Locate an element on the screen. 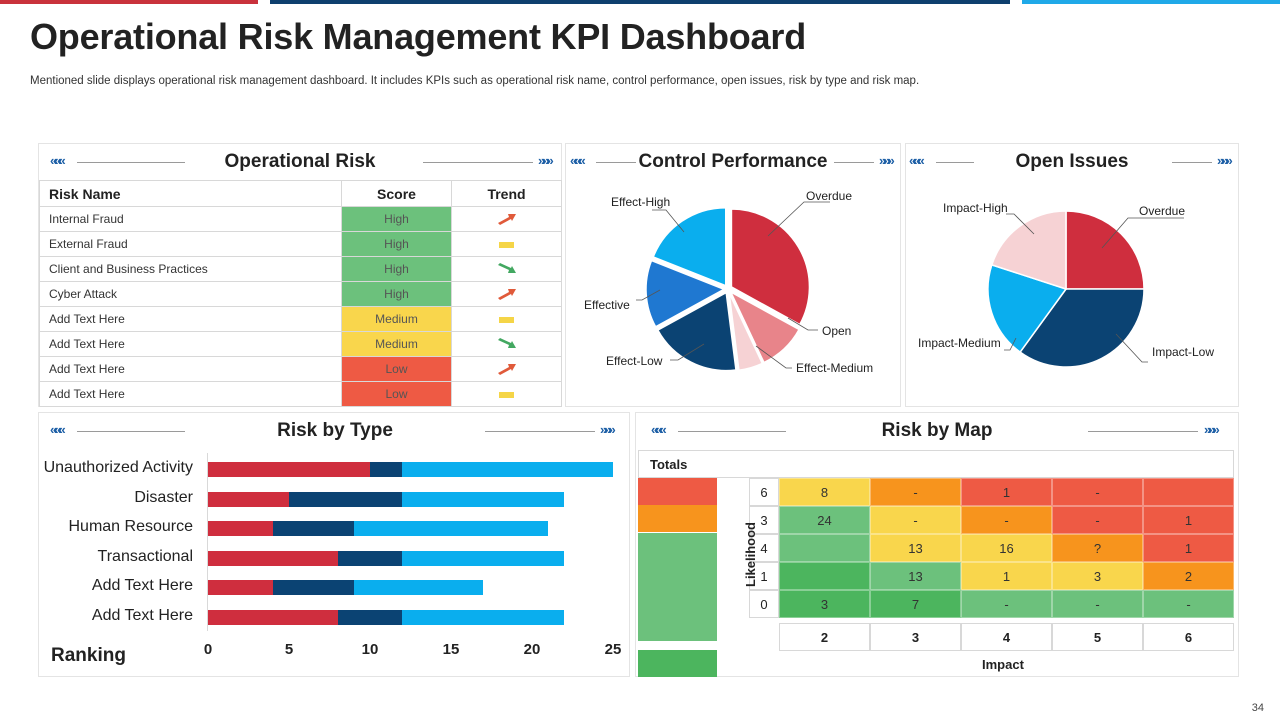 The width and height of the screenshot is (1280, 720). label-effect-low: Effect-Low is located at coordinates (634, 361).